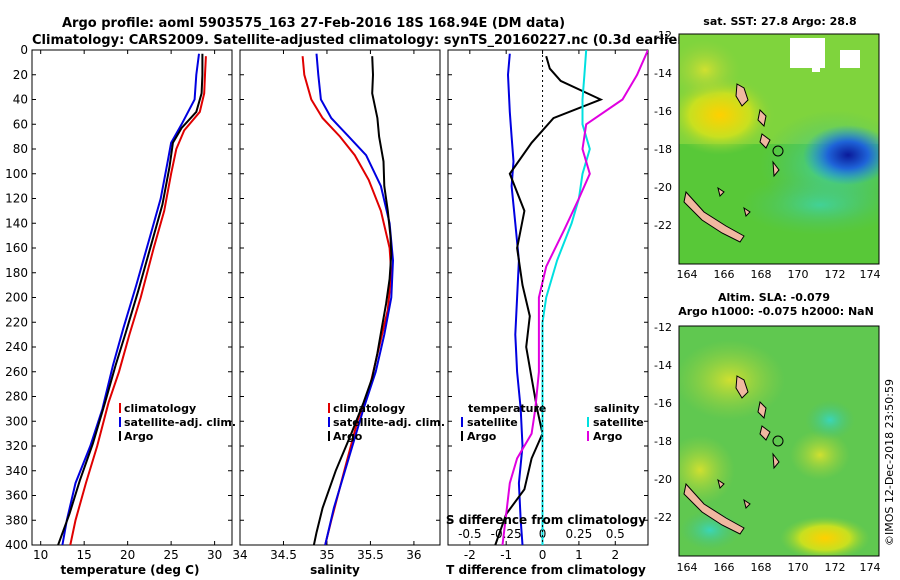  Describe the element at coordinates (20, 149) in the screenshot. I see `depth-tick-label: 80` at that location.